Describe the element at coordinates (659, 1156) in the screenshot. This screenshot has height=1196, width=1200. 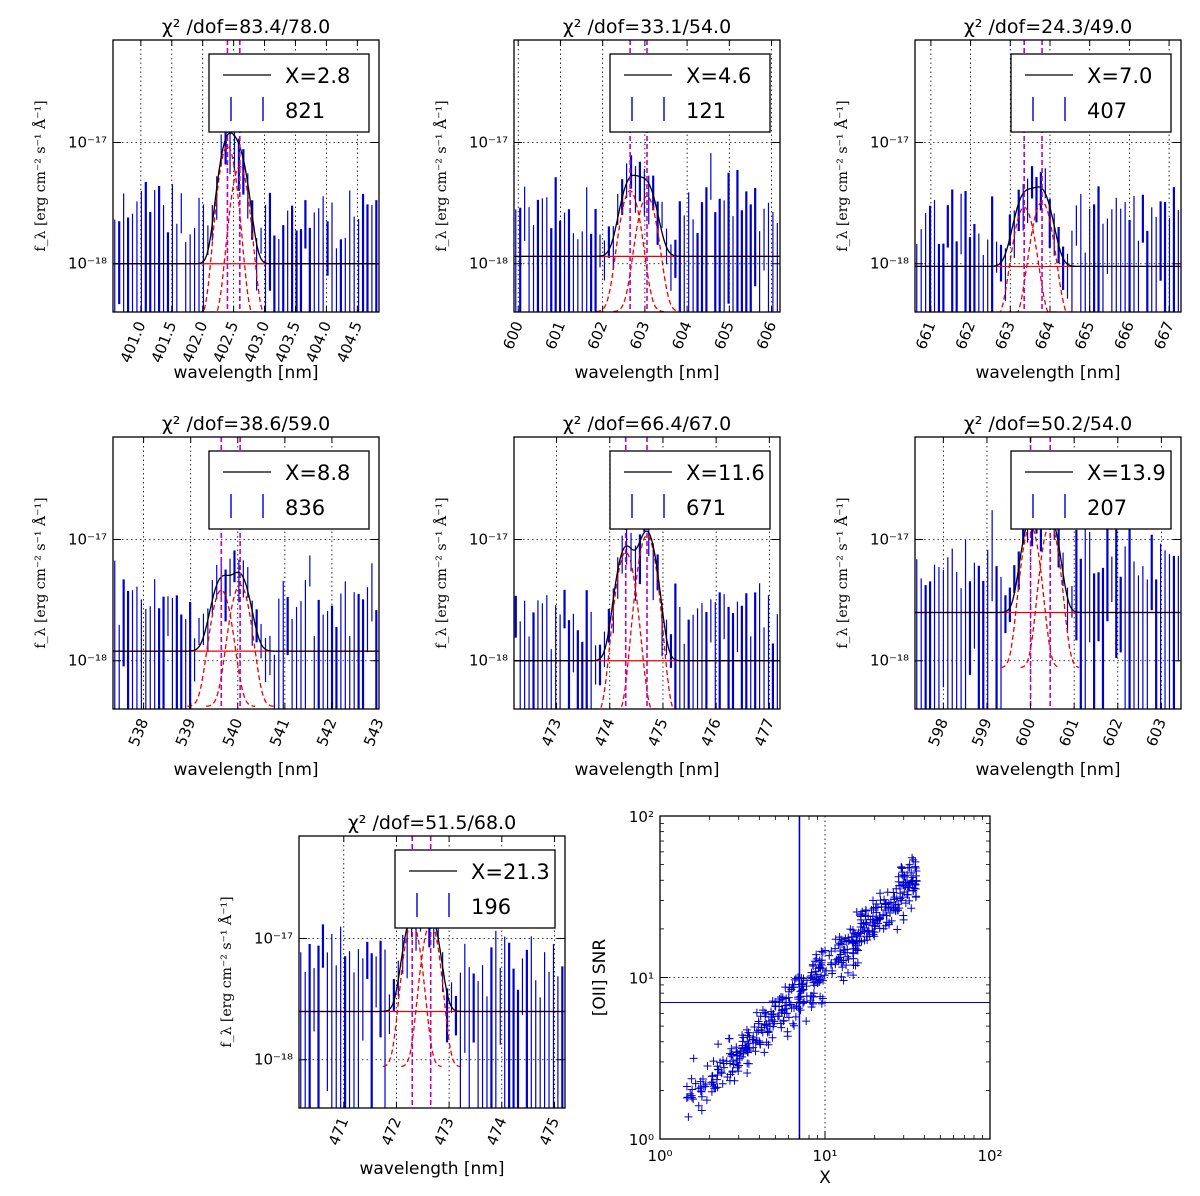
I see `x-tick-label: 10⁰` at that location.